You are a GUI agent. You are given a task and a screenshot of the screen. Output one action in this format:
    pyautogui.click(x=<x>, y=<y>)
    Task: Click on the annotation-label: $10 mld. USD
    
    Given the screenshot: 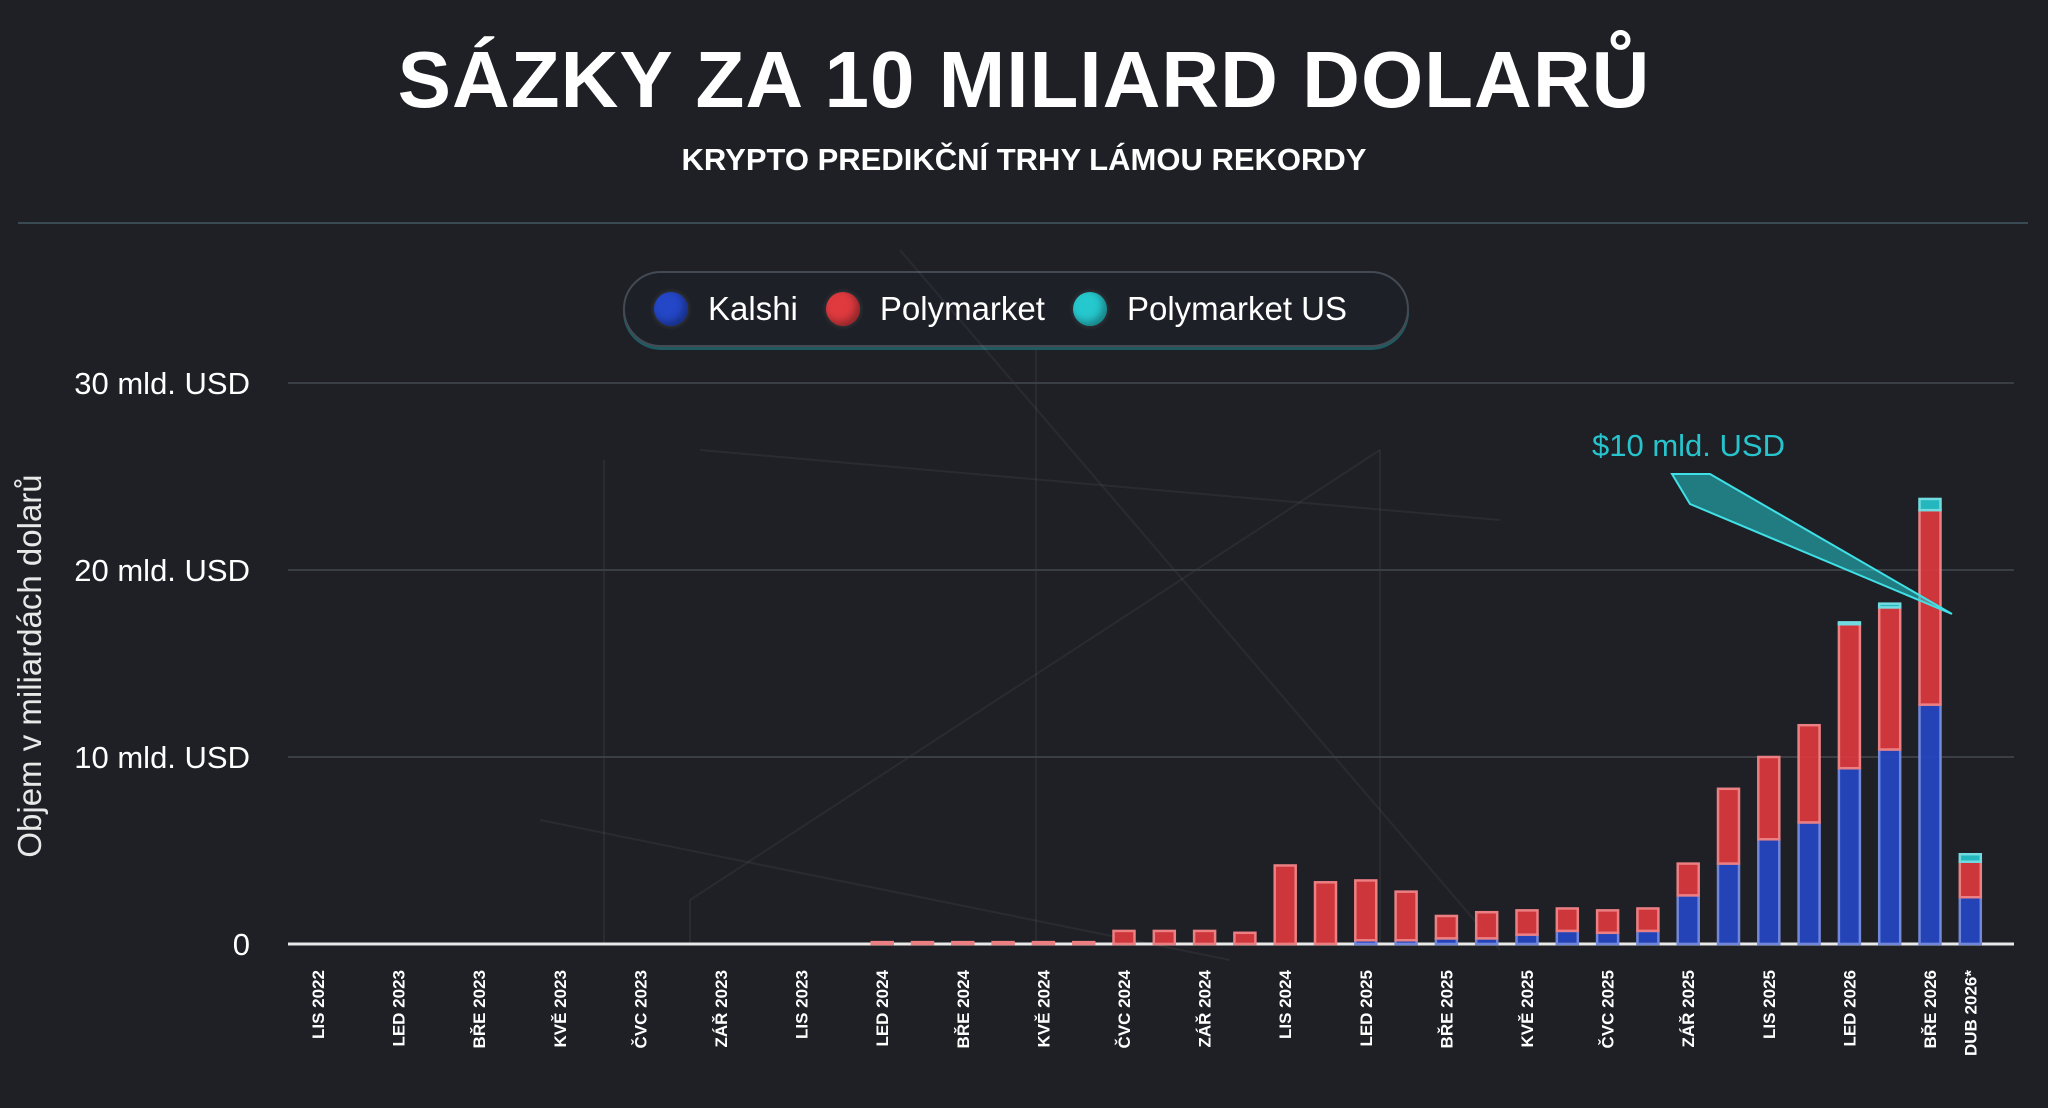 What is the action you would take?
    pyautogui.click(x=1688, y=445)
    